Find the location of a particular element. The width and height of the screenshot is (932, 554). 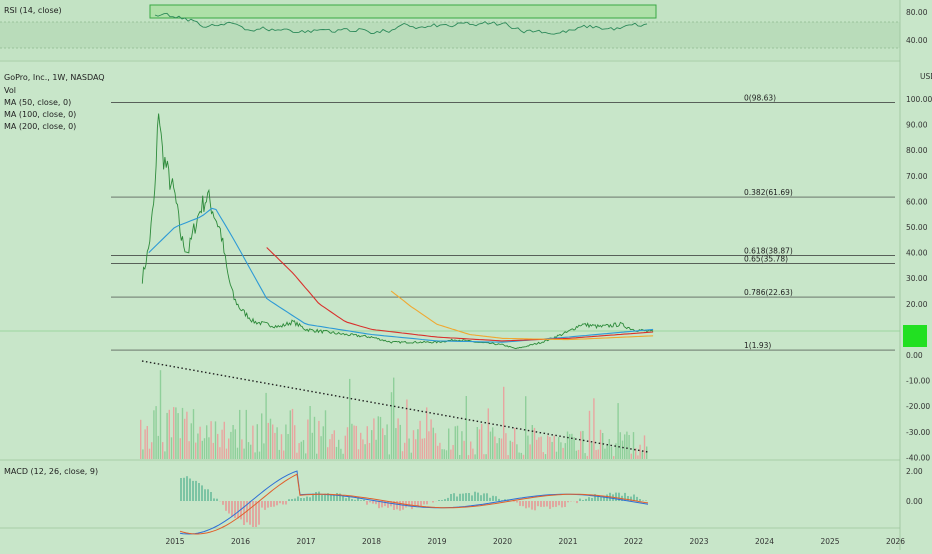

ma50-indicator-label: MA (50, close, 0) is located at coordinates (37, 102).